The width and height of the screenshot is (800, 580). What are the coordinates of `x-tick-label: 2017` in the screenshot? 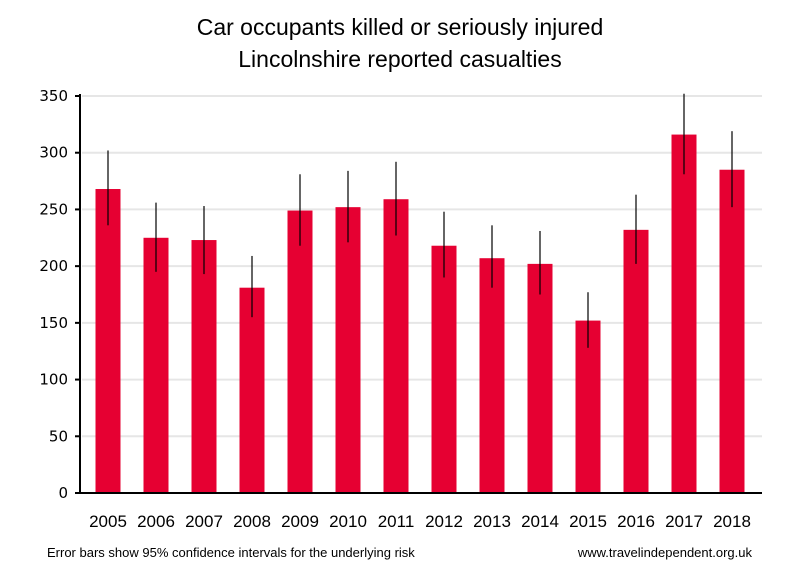 It's located at (684, 521).